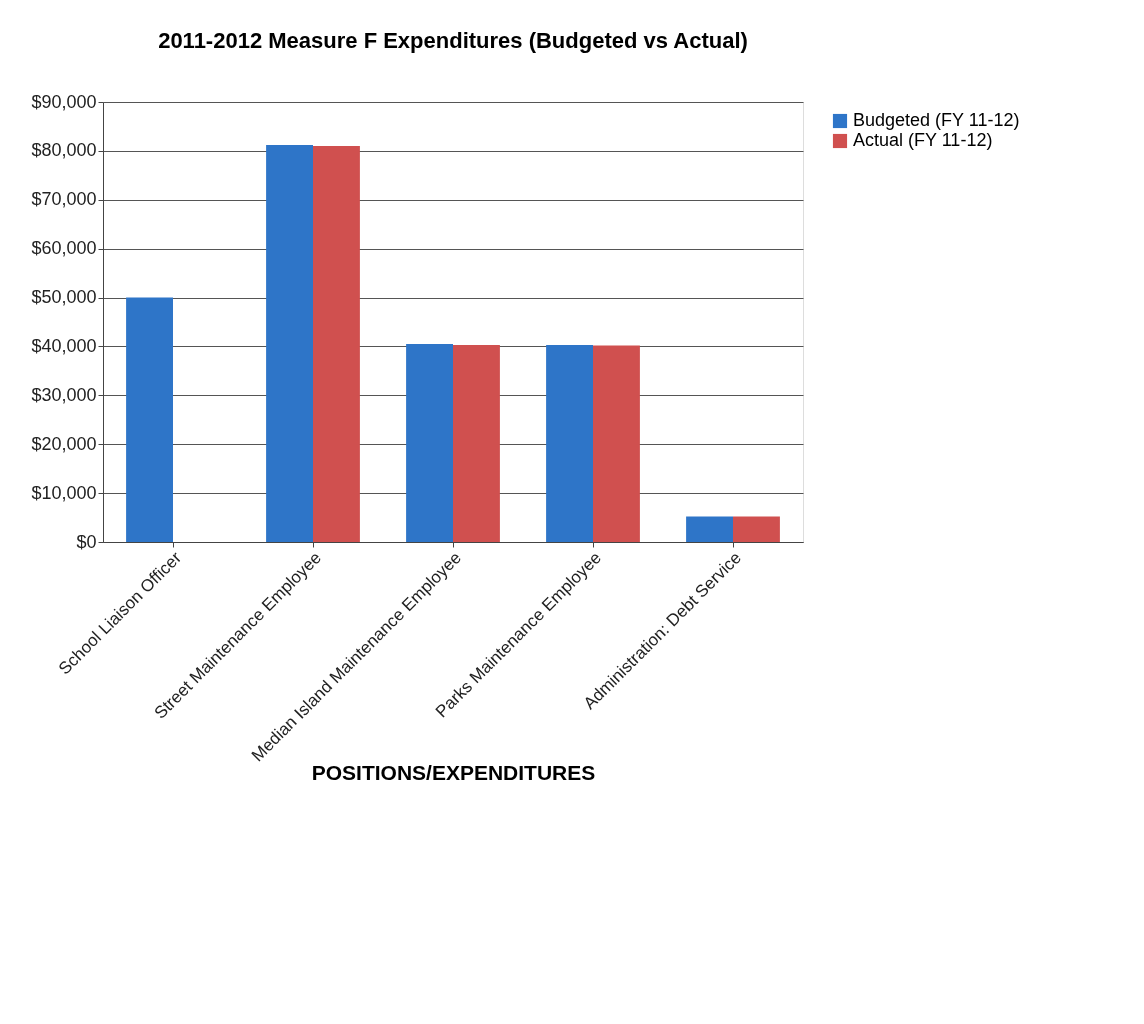  What do you see at coordinates (64, 199) in the screenshot?
I see `y-tick-label: $70,000` at bounding box center [64, 199].